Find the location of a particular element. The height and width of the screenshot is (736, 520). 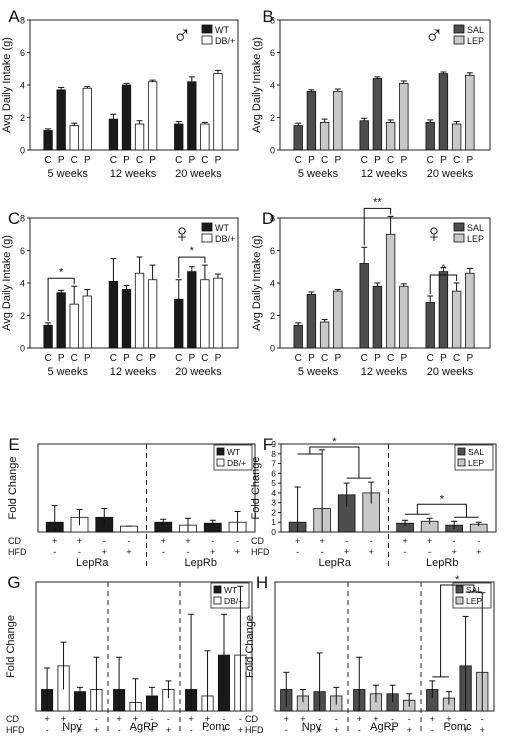

panel-letter: B is located at coordinates (267, 16).